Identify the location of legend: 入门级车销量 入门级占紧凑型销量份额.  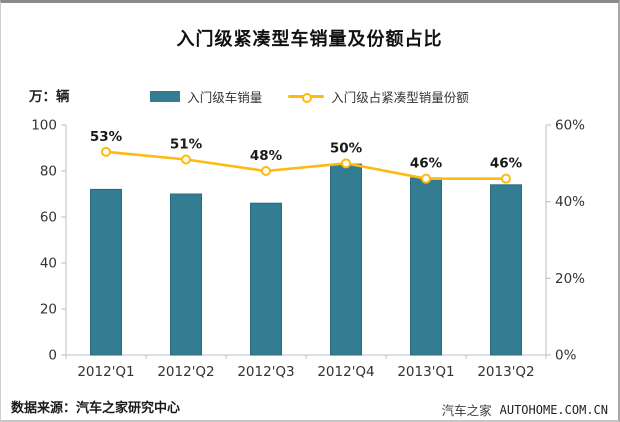
(309, 96).